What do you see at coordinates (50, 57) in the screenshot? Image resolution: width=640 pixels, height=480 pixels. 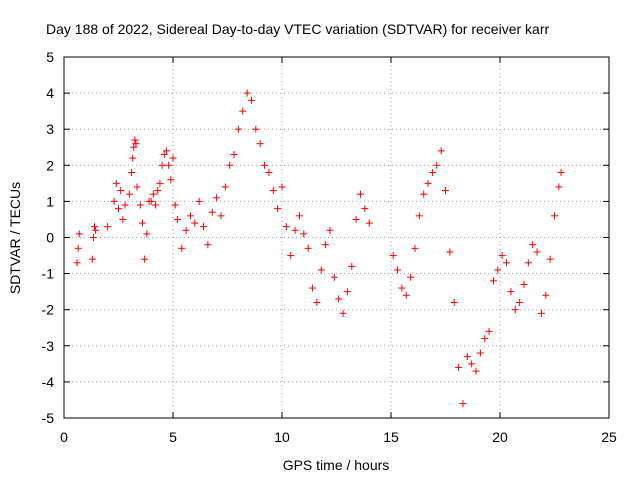 I see `y-tick-label: 5` at bounding box center [50, 57].